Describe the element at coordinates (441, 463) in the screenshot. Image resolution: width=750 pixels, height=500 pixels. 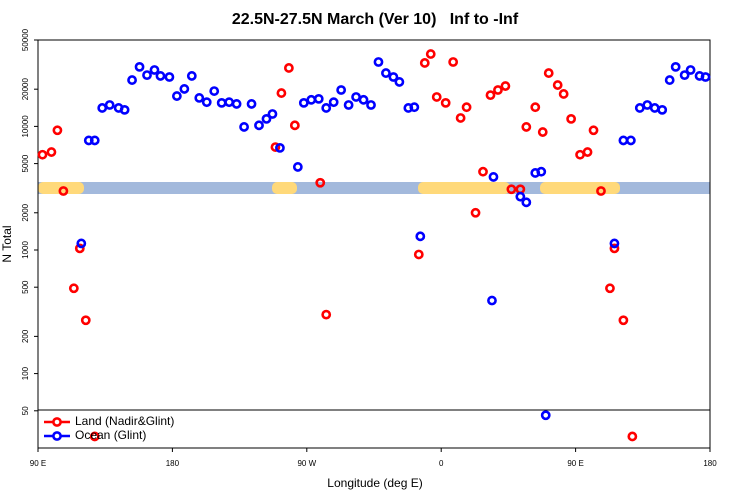
I see `x-tick-label: 0` at that location.